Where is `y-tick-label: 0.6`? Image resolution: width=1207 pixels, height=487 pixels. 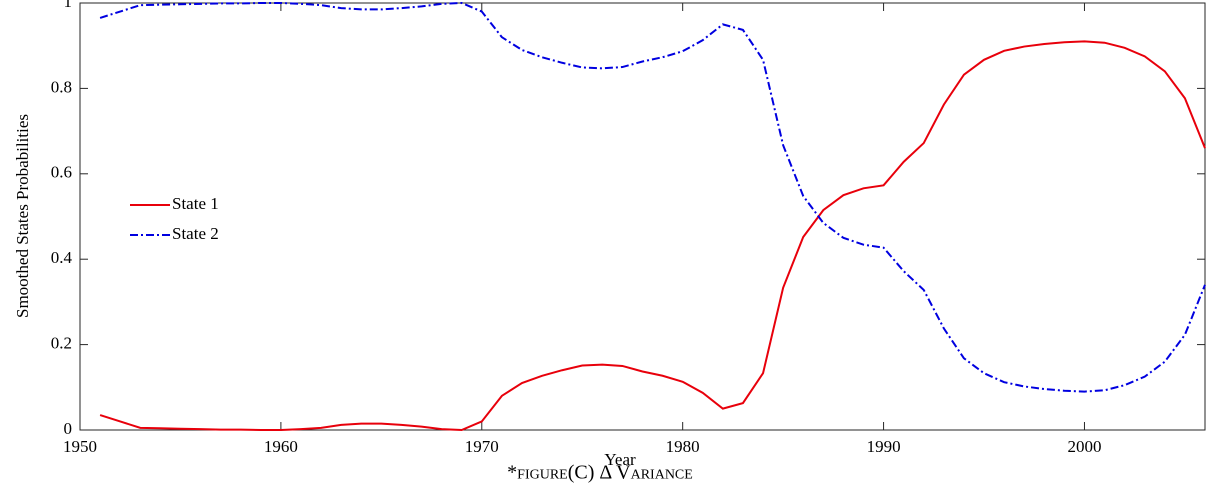
y-tick-label: 0.6 is located at coordinates (61, 172).